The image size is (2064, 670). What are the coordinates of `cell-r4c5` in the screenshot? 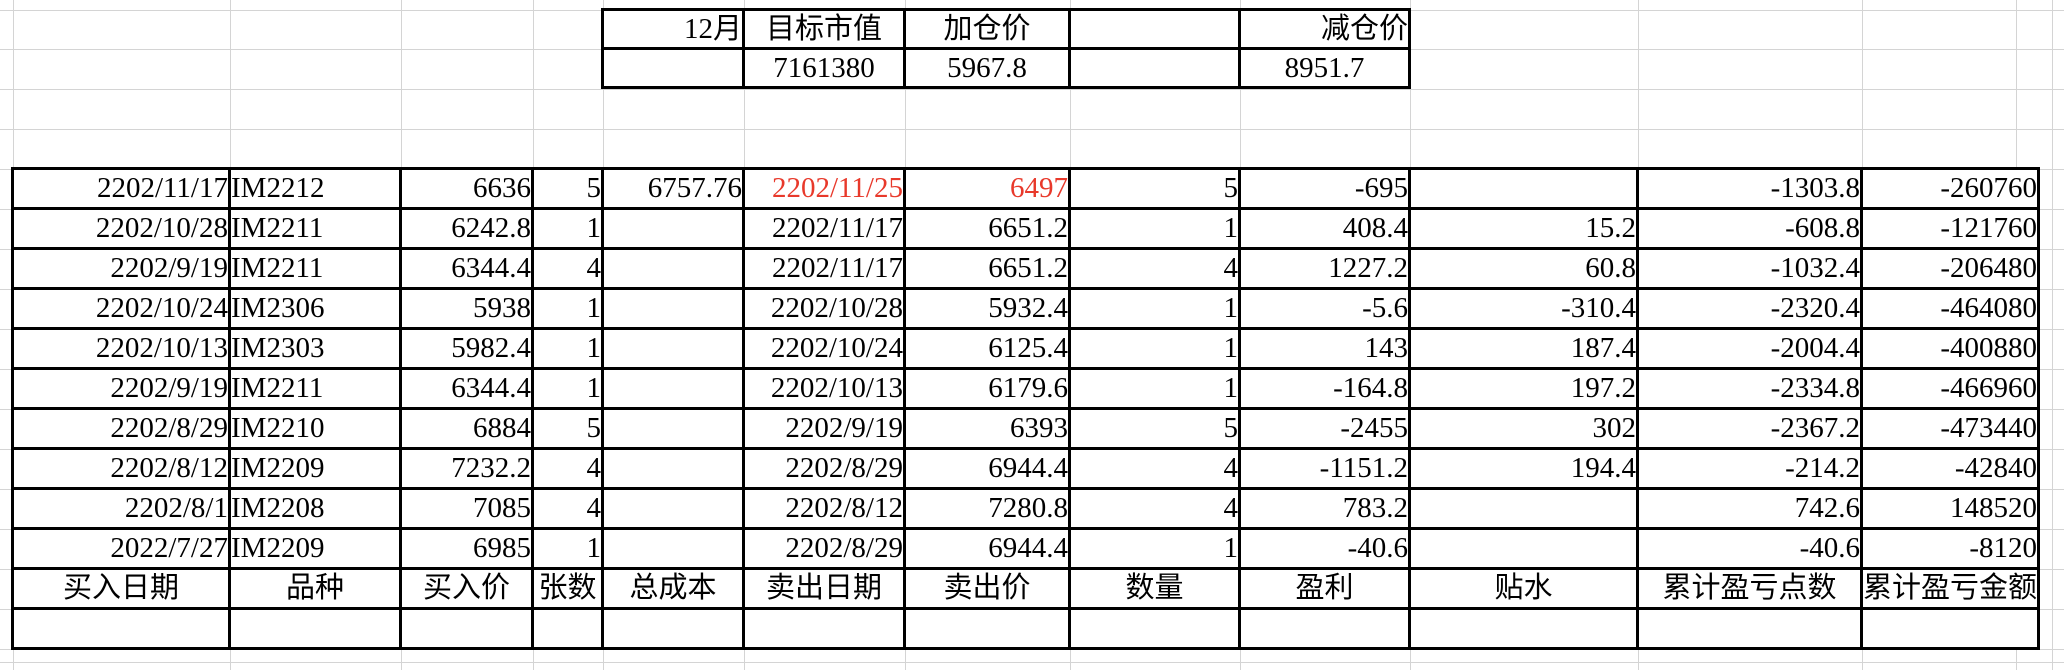 It's located at (673, 308).